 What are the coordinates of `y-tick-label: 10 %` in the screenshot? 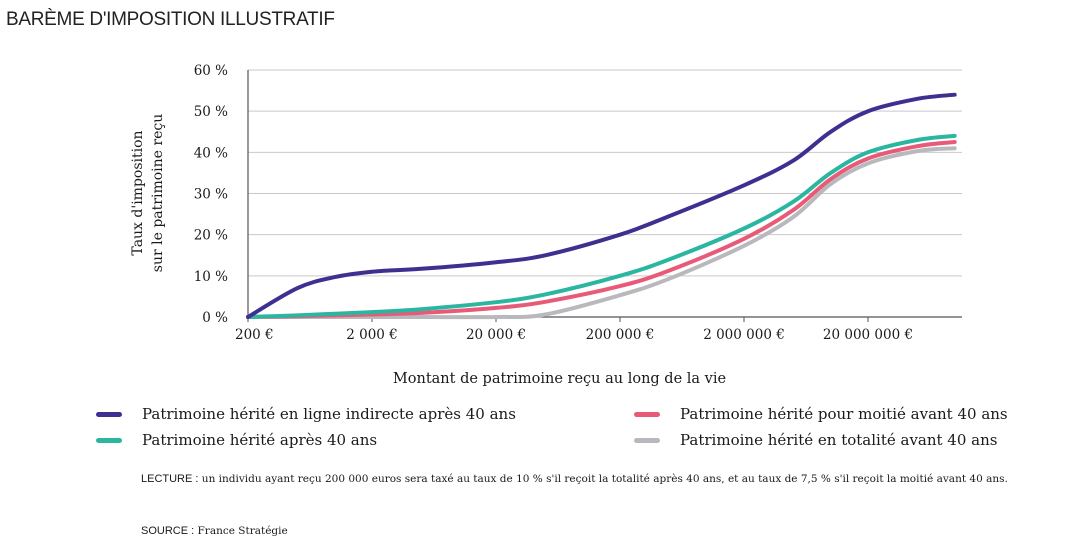 It's located at (211, 277).